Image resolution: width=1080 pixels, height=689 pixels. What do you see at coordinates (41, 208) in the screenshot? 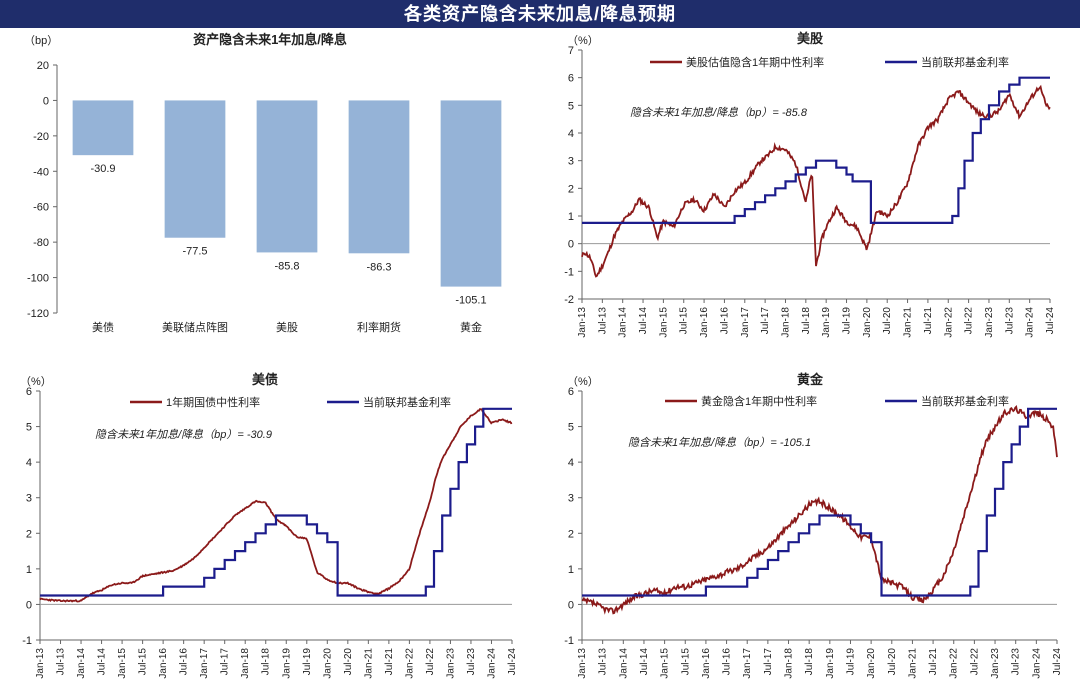
I see `bar-y-tick-label: -60` at bounding box center [41, 208].